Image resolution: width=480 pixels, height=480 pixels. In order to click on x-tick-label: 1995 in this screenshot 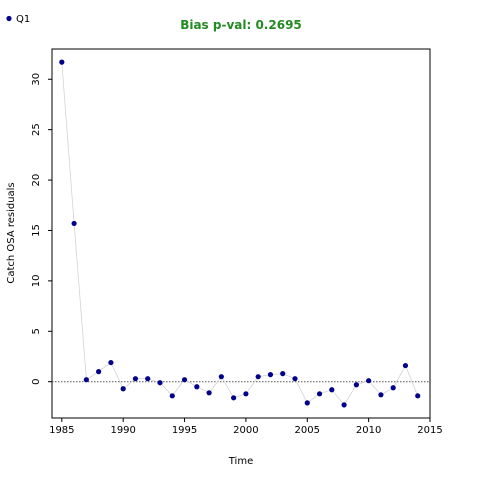, I will do `click(184, 430)`.